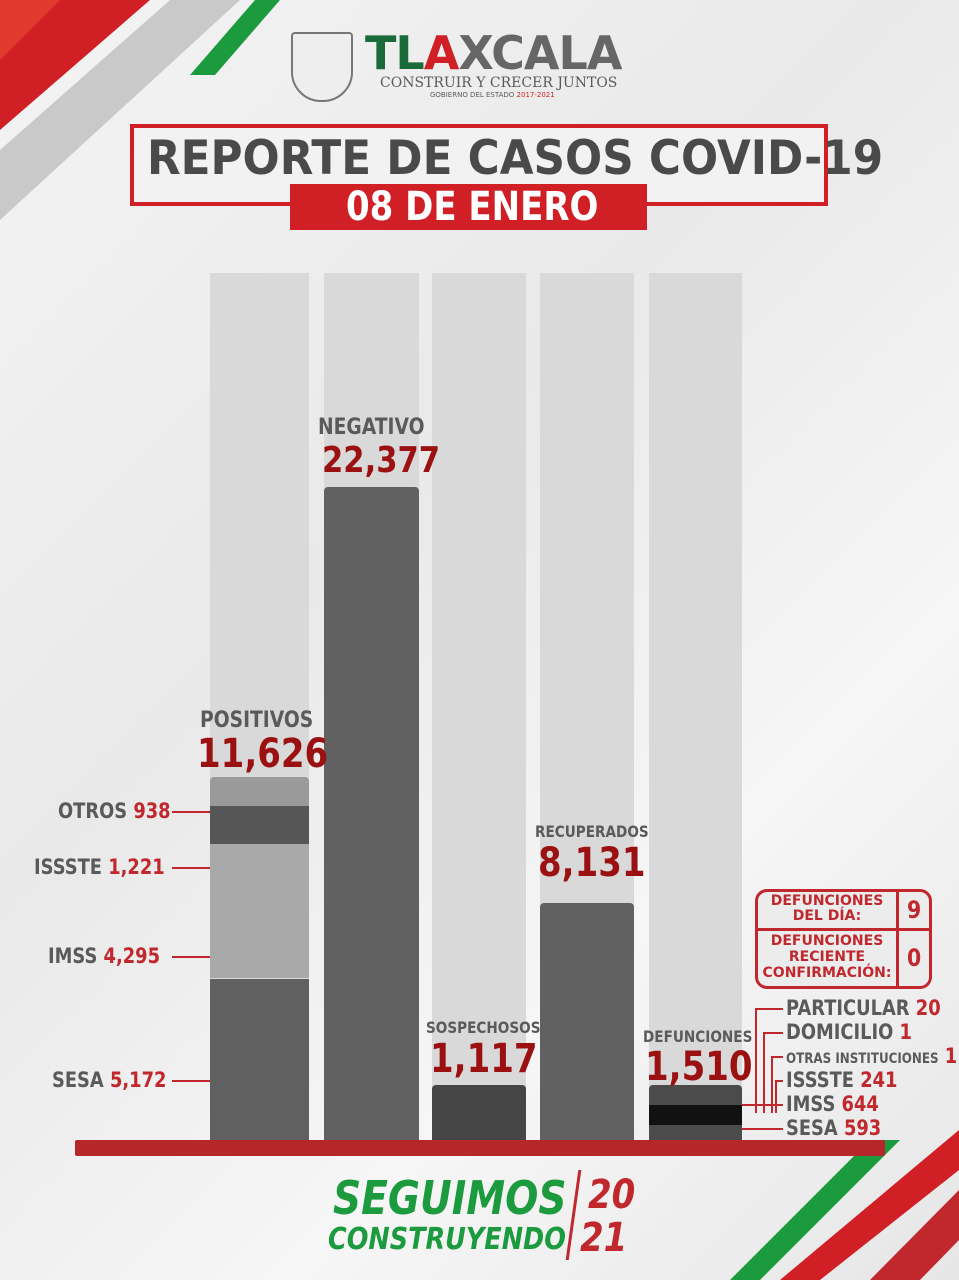  I want to click on bar-segment-defunciones-imss, so click(695, 1115).